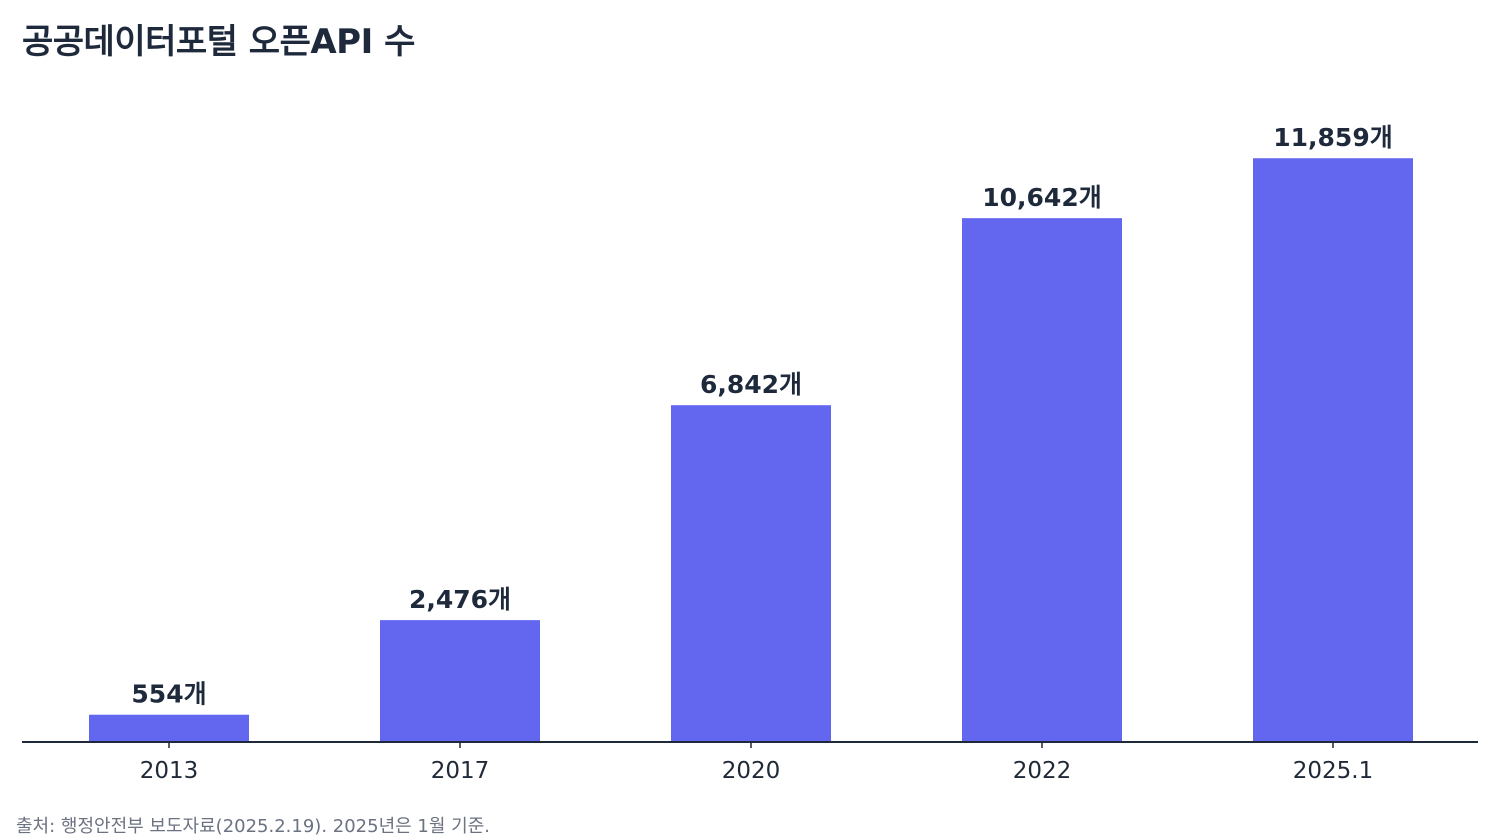 Image resolution: width=1500 pixels, height=840 pixels. What do you see at coordinates (751, 771) in the screenshot?
I see `x-tick-label-2020: 2020` at bounding box center [751, 771].